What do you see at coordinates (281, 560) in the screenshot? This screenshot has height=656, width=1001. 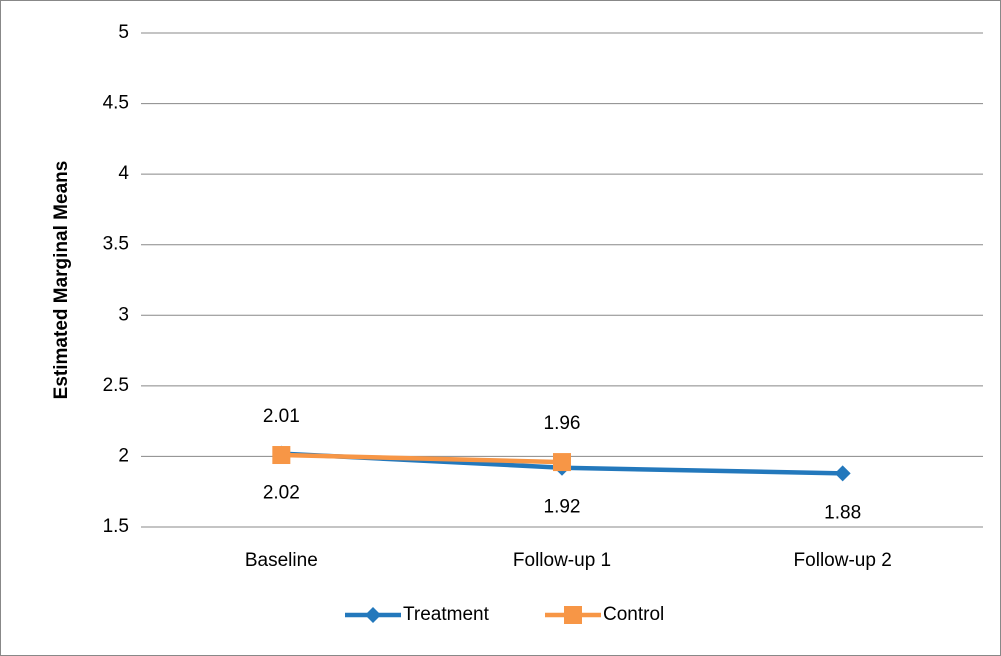 I see `x-tick-label: Baseline` at bounding box center [281, 560].